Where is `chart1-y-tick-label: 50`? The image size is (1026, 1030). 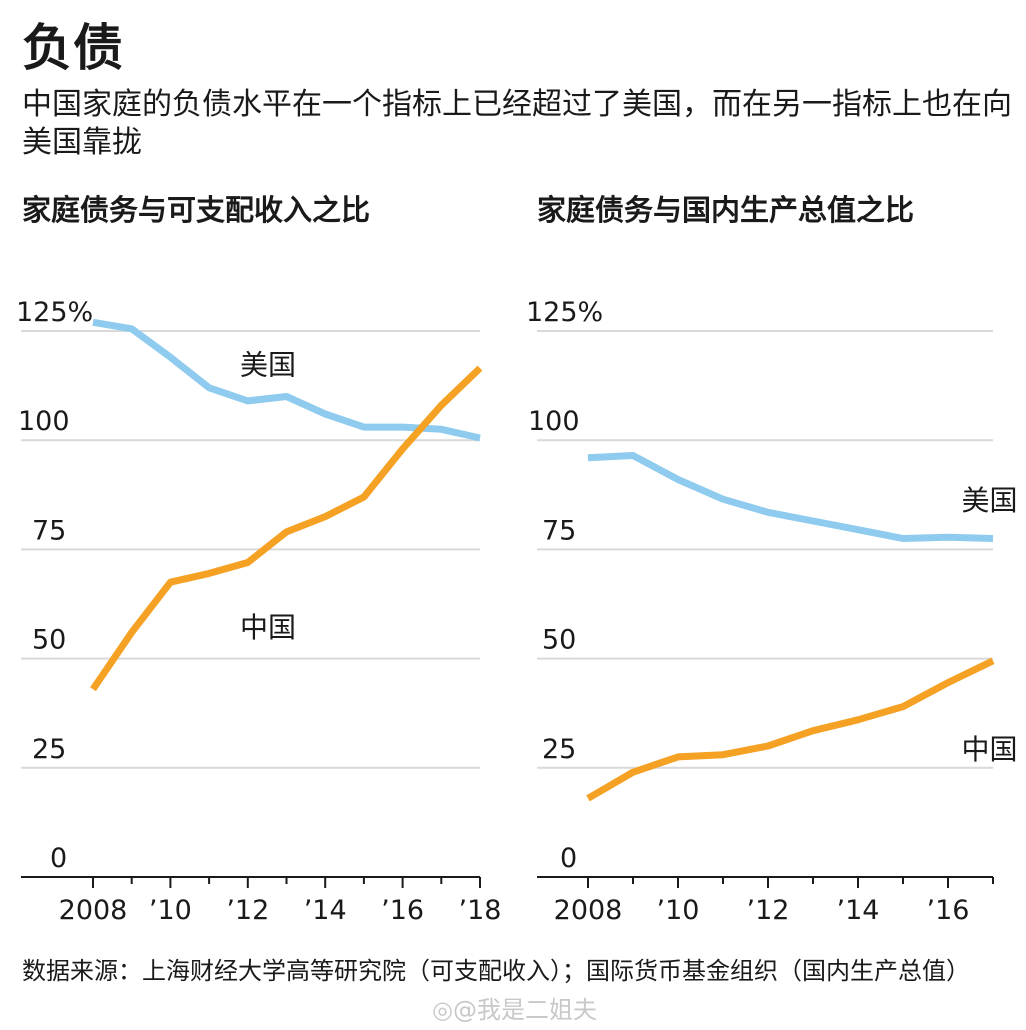
chart1-y-tick-label: 50 is located at coordinates (49, 640).